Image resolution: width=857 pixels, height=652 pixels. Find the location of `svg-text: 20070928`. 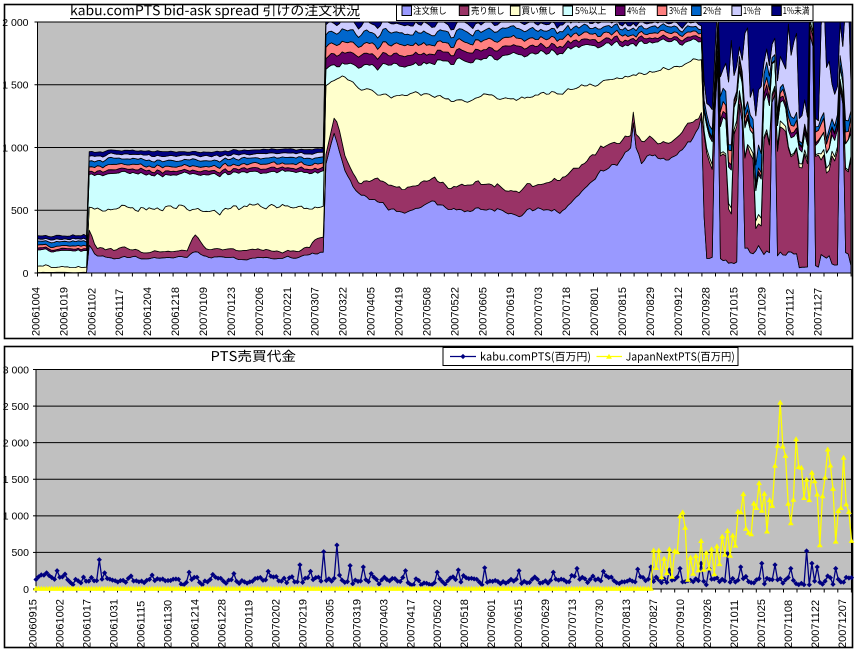

svg-text: 20070928 is located at coordinates (707, 311).